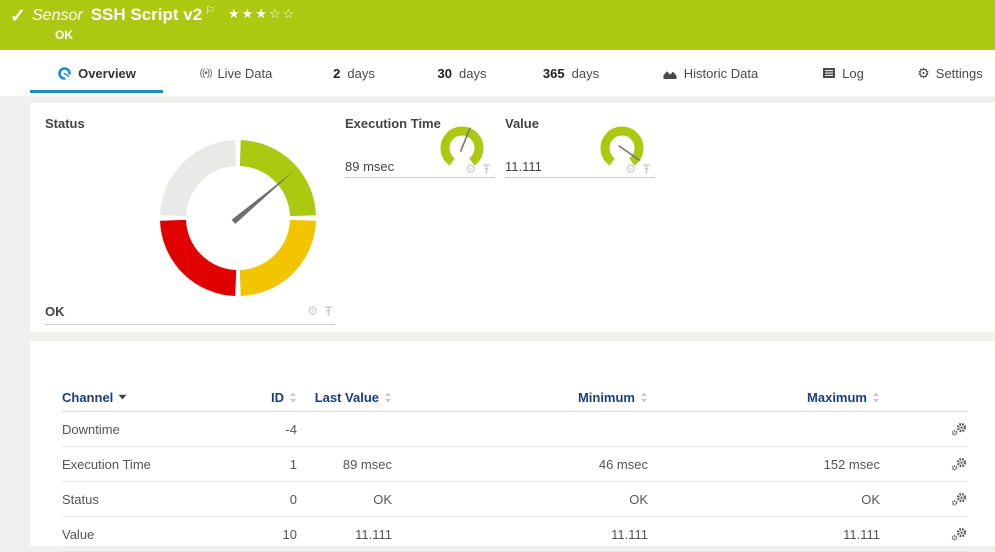 This screenshot has height=552, width=995. What do you see at coordinates (78, 534) in the screenshot?
I see `channel-cell: Value` at bounding box center [78, 534].